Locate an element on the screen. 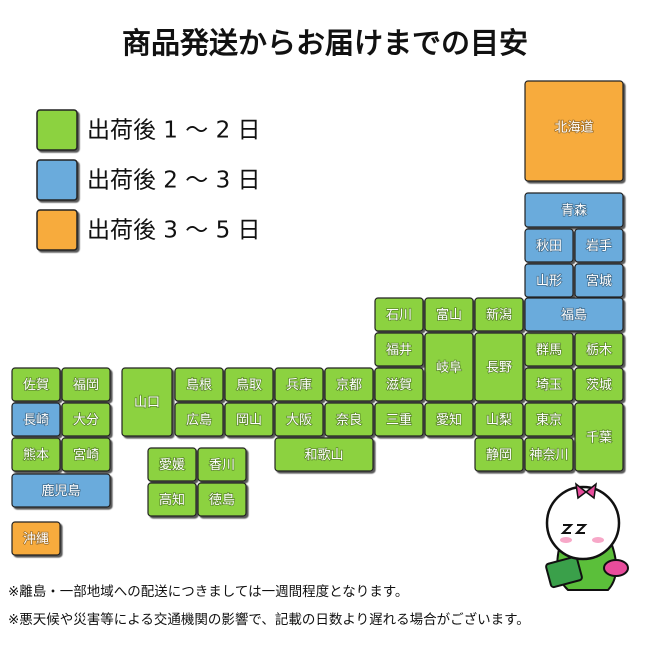 This screenshot has width=650, height=650. prefecture-name: 栃木 is located at coordinates (599, 350).